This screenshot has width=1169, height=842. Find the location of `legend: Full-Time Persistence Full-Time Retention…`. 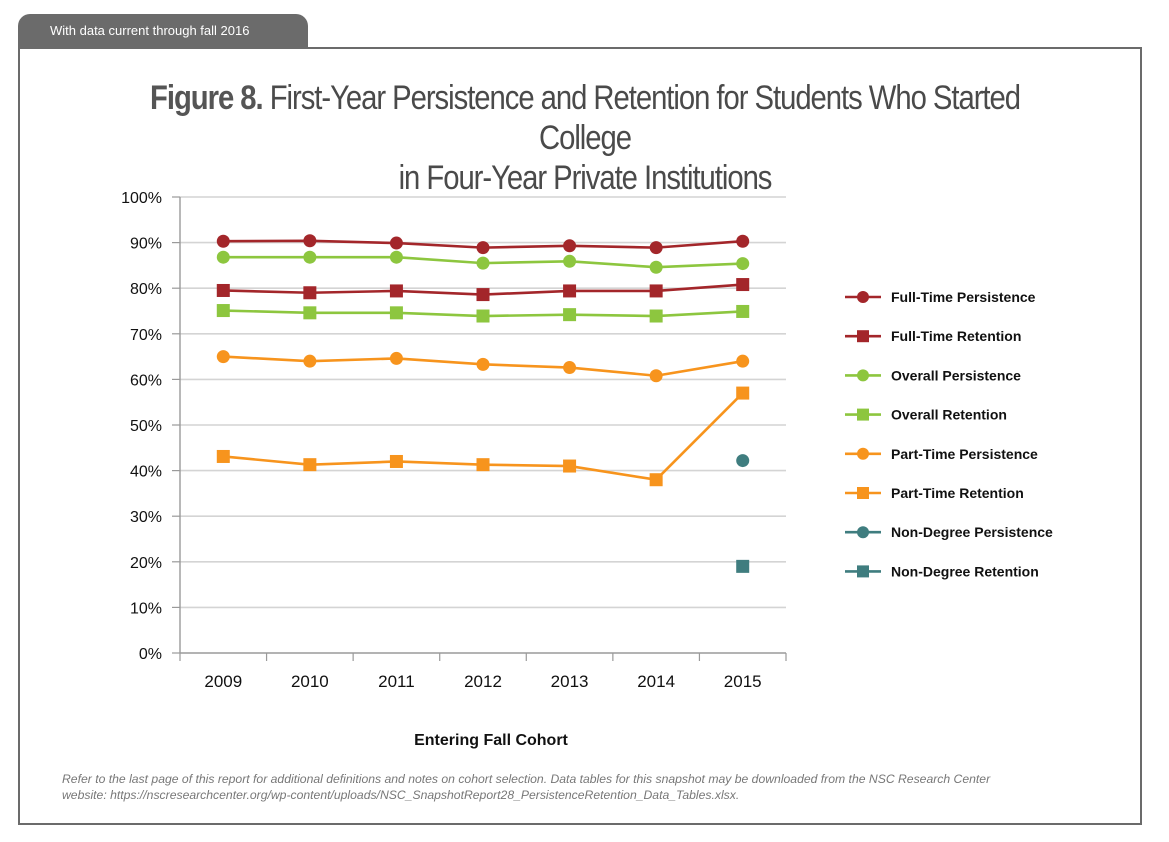

legend: Full-Time Persistence Full-Time Retention… is located at coordinates (949, 434).